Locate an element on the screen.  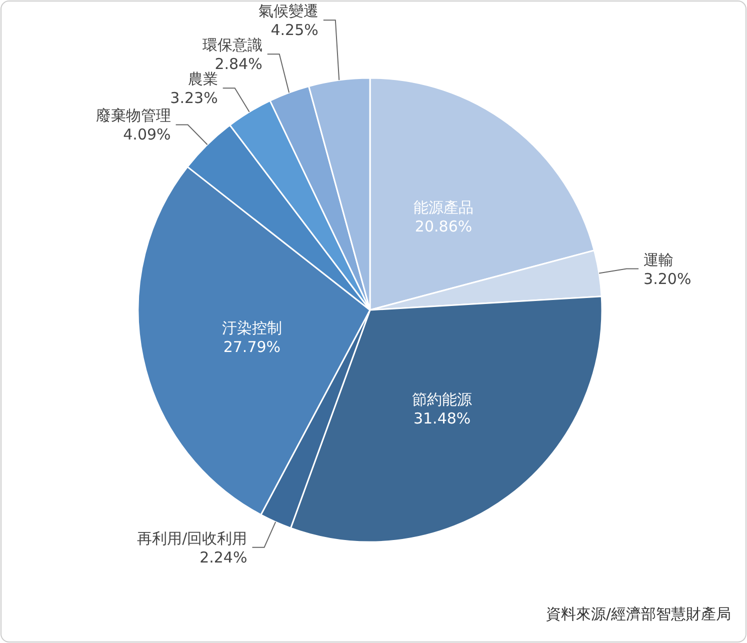
data-label: 20.86% is located at coordinates (443, 226).